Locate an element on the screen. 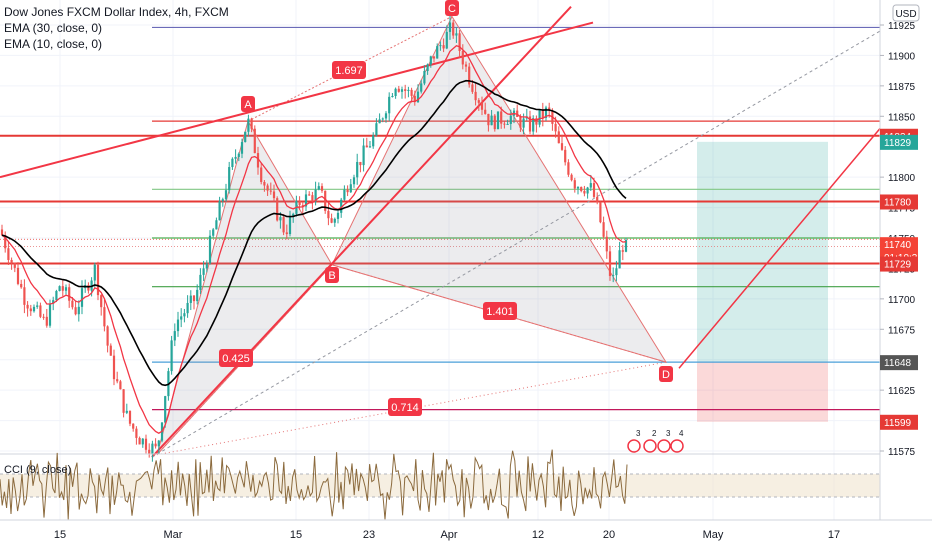  projection-line is located at coordinates (779, 248).